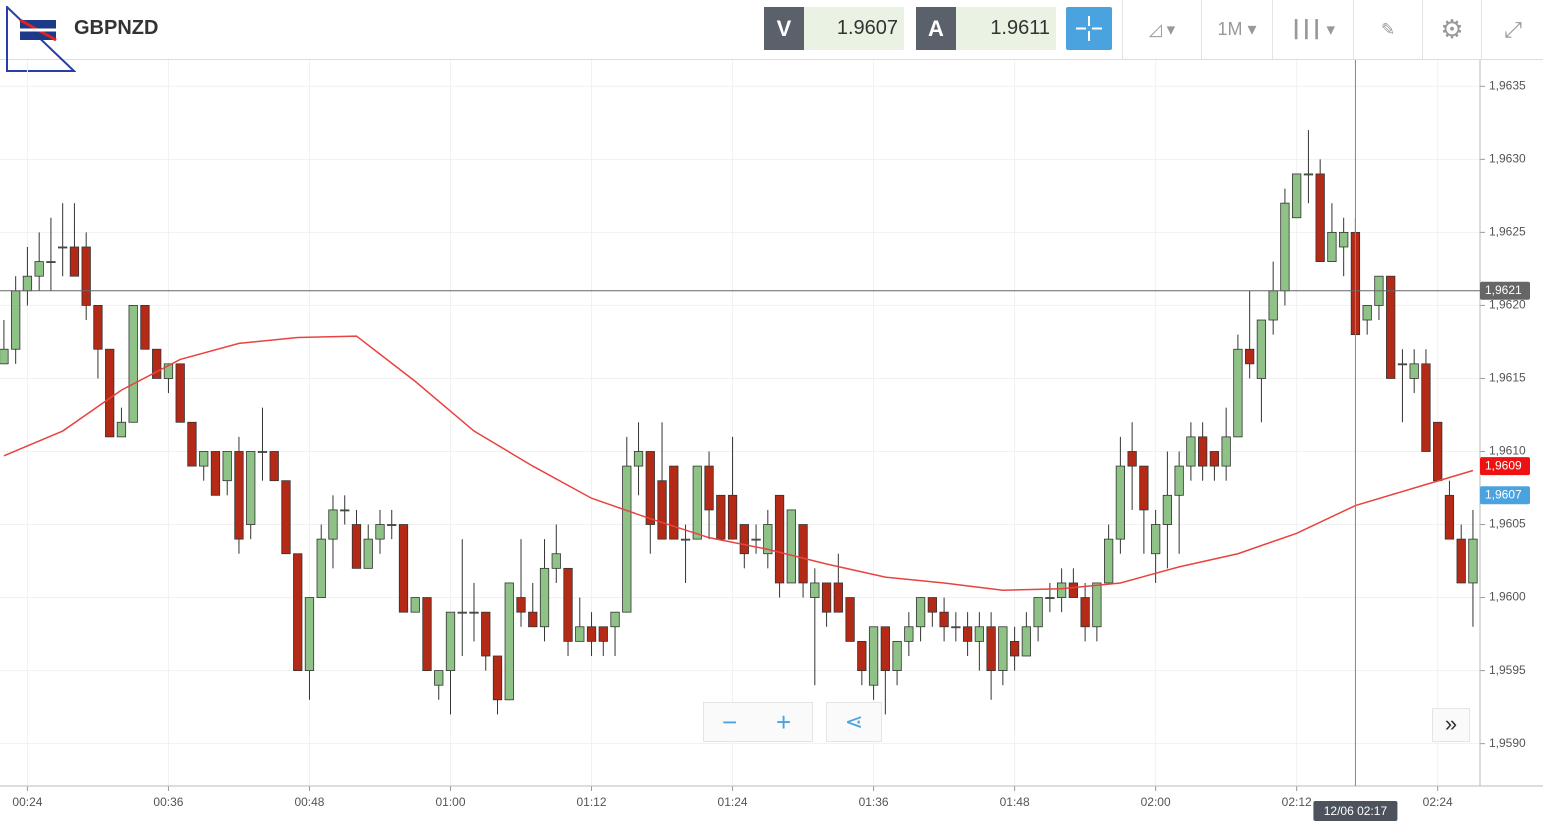 The image size is (1543, 824). What do you see at coordinates (1356, 811) in the screenshot?
I see `crosshair-label: 12/06 02:17` at bounding box center [1356, 811].